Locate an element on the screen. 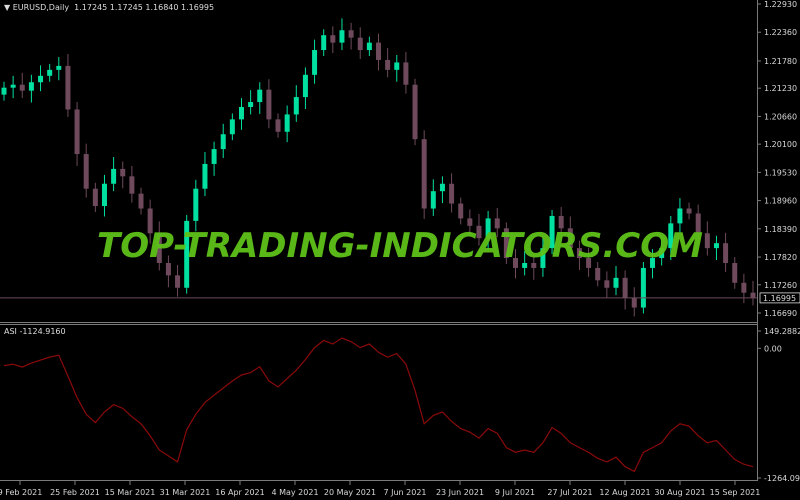 Image resolution: width=800 pixels, height=500 pixels. price-tick-label: 1.17820 is located at coordinates (780, 257).